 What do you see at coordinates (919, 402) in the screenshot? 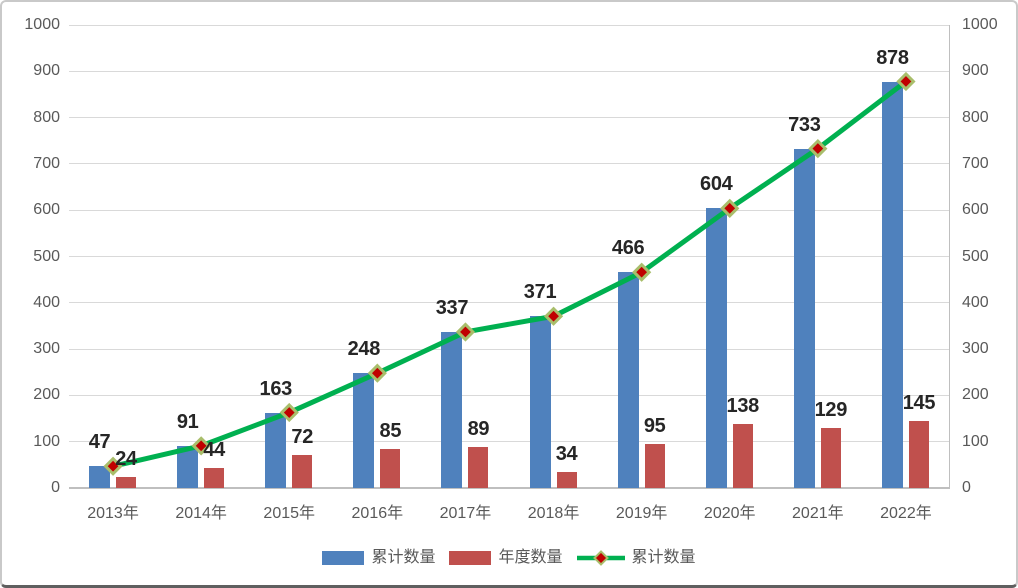
I see `annual-value-label: 145` at bounding box center [919, 402].